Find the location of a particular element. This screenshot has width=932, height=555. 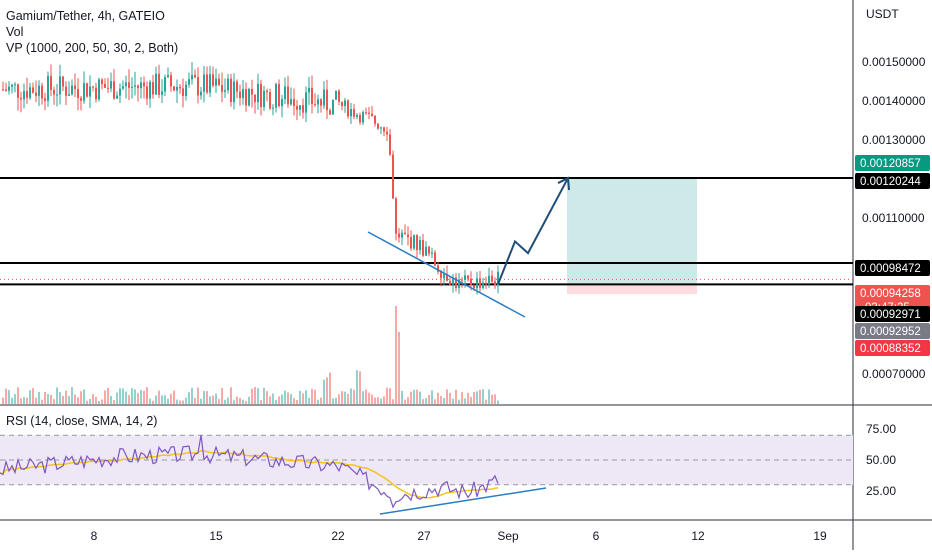

chart-title: Gamium/Tether, 4h, GATEIO is located at coordinates (85, 16).